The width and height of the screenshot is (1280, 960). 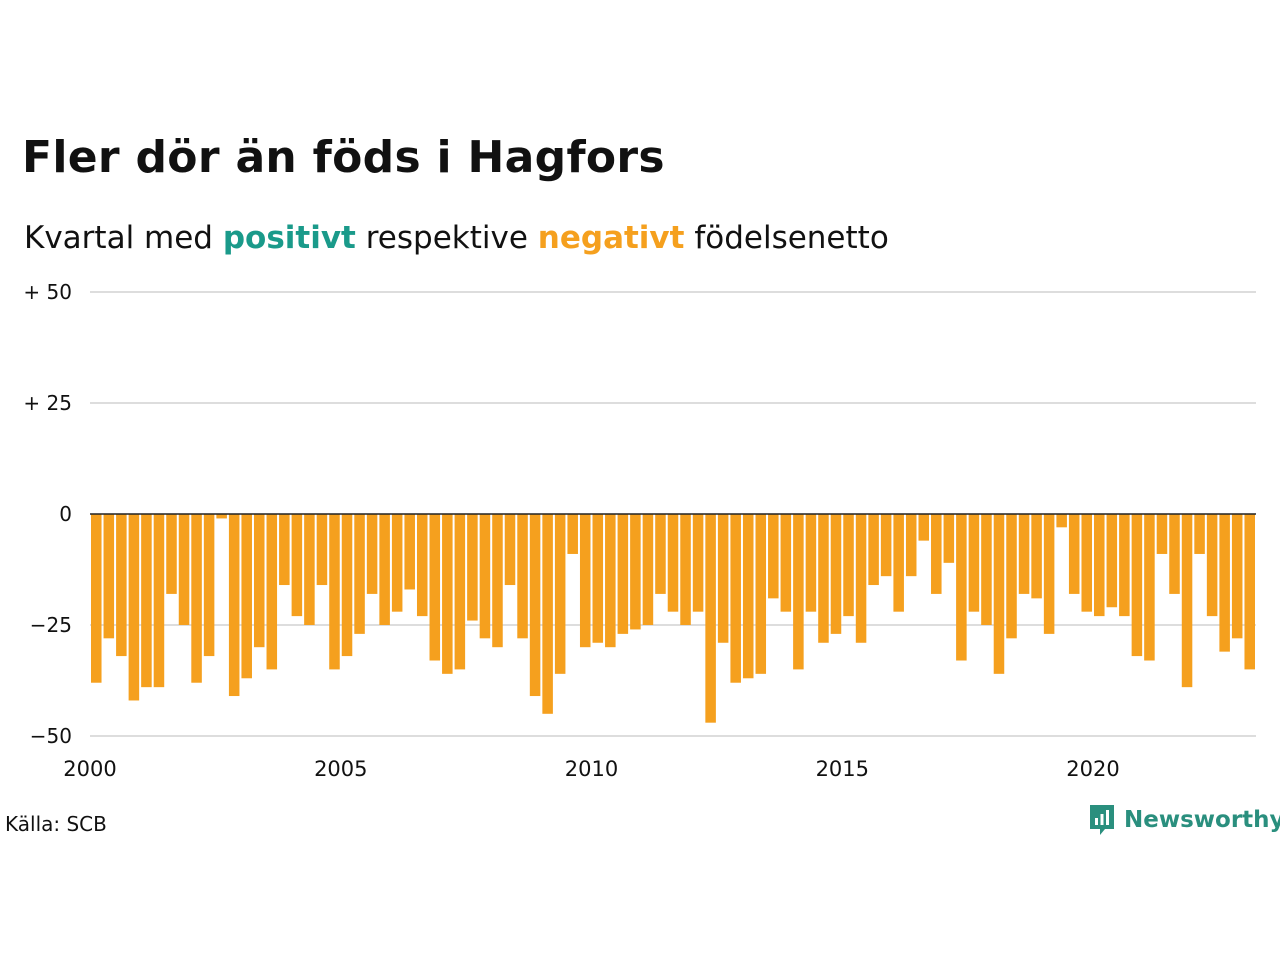 I want to click on x-tick-label: 2000, so click(x=89, y=769).